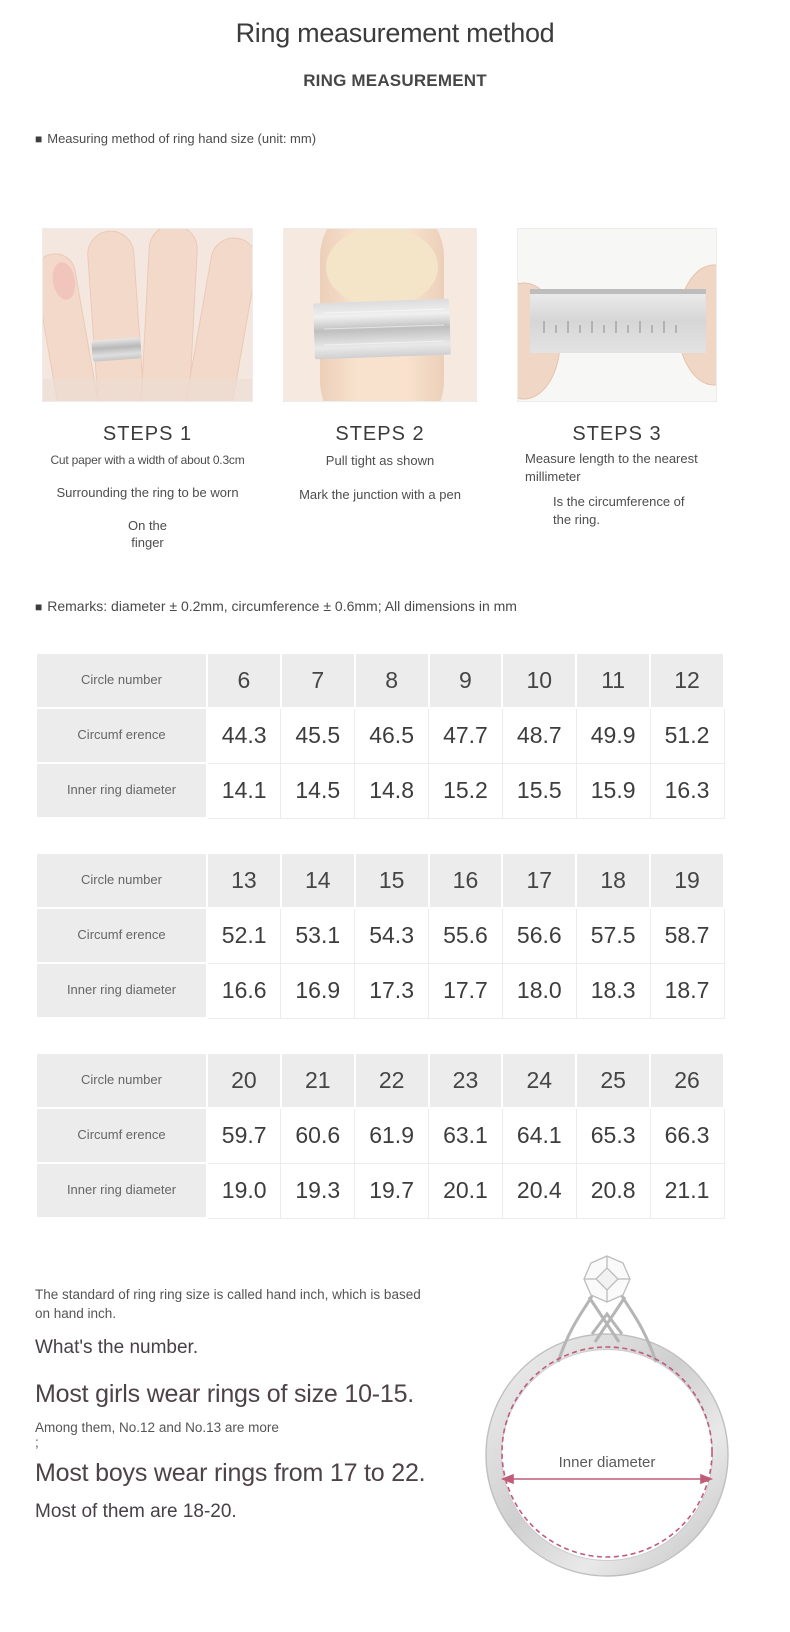 This screenshot has width=790, height=1632. Describe the element at coordinates (613, 680) in the screenshot. I see `circle-number-cell: 11` at that location.